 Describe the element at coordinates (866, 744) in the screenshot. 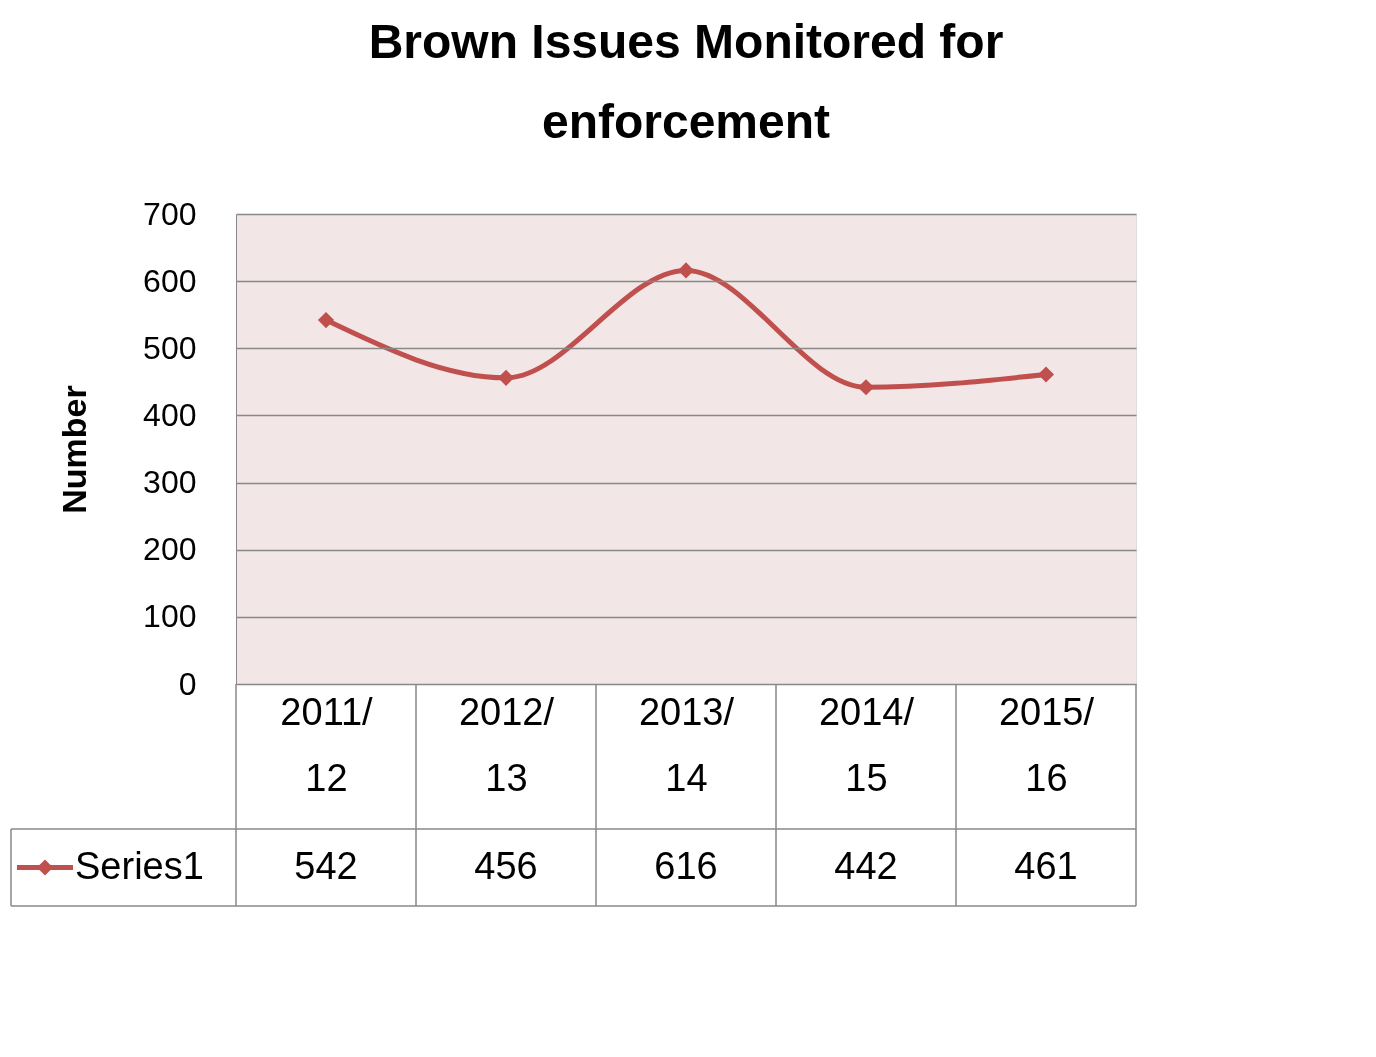

I see `x-tick-label: 2014/15` at that location.